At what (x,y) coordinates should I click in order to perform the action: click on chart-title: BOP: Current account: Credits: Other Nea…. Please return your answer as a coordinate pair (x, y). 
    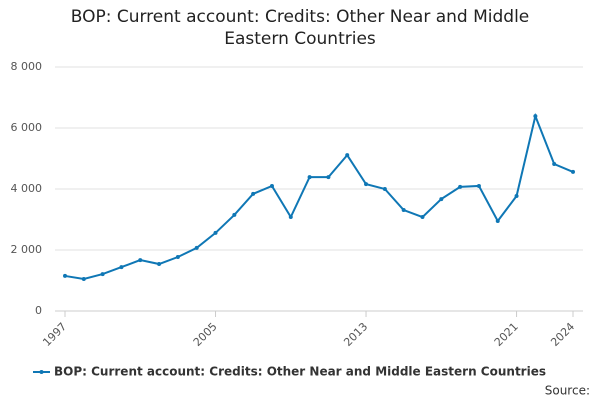
    Looking at the image, I should click on (300, 28).